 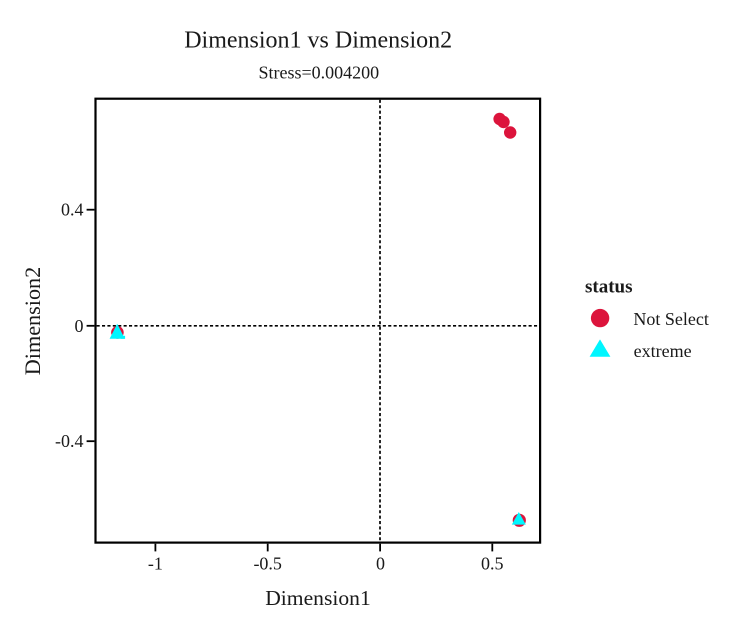 What do you see at coordinates (318, 598) in the screenshot?
I see `svg-text: Dimension1` at bounding box center [318, 598].